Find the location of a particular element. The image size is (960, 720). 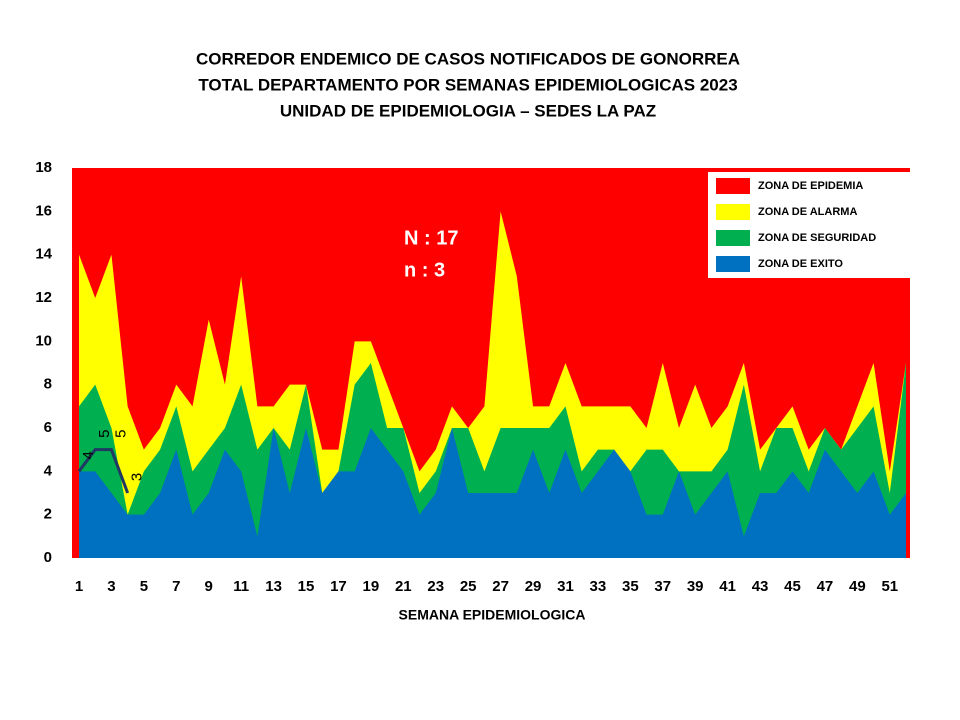

data-label: 4 is located at coordinates (88, 455).